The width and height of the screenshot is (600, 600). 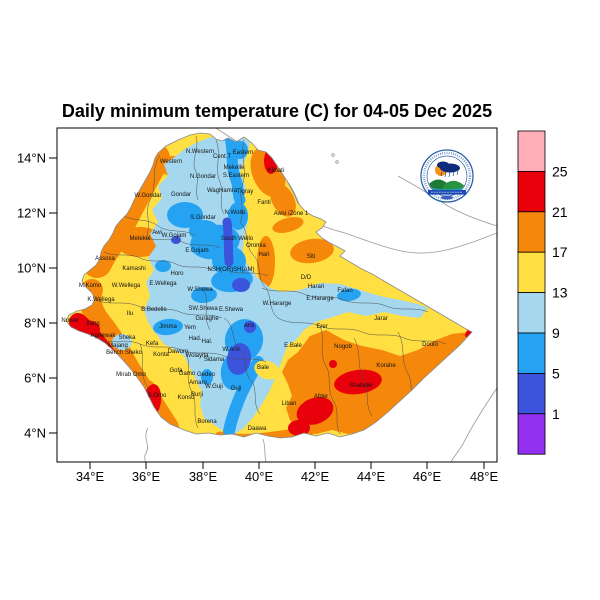 What do you see at coordinates (127, 338) in the screenshot?
I see `region-label: Sheka` at bounding box center [127, 338].